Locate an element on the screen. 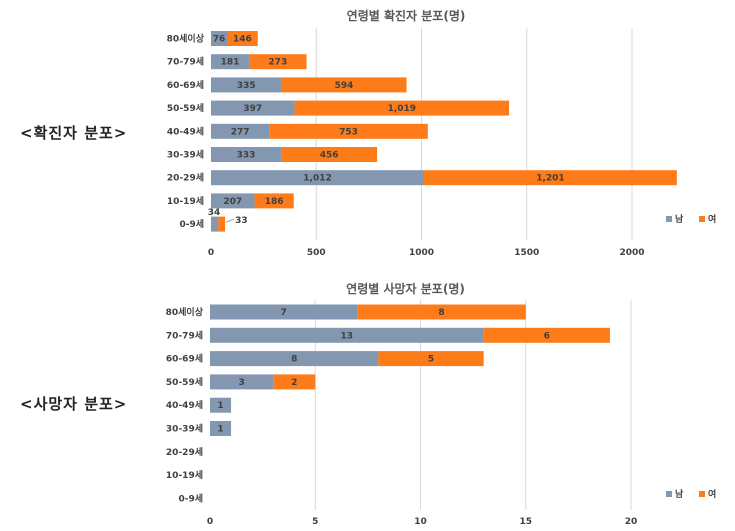 The height and width of the screenshot is (531, 735). data-label: 1,012 is located at coordinates (317, 179).